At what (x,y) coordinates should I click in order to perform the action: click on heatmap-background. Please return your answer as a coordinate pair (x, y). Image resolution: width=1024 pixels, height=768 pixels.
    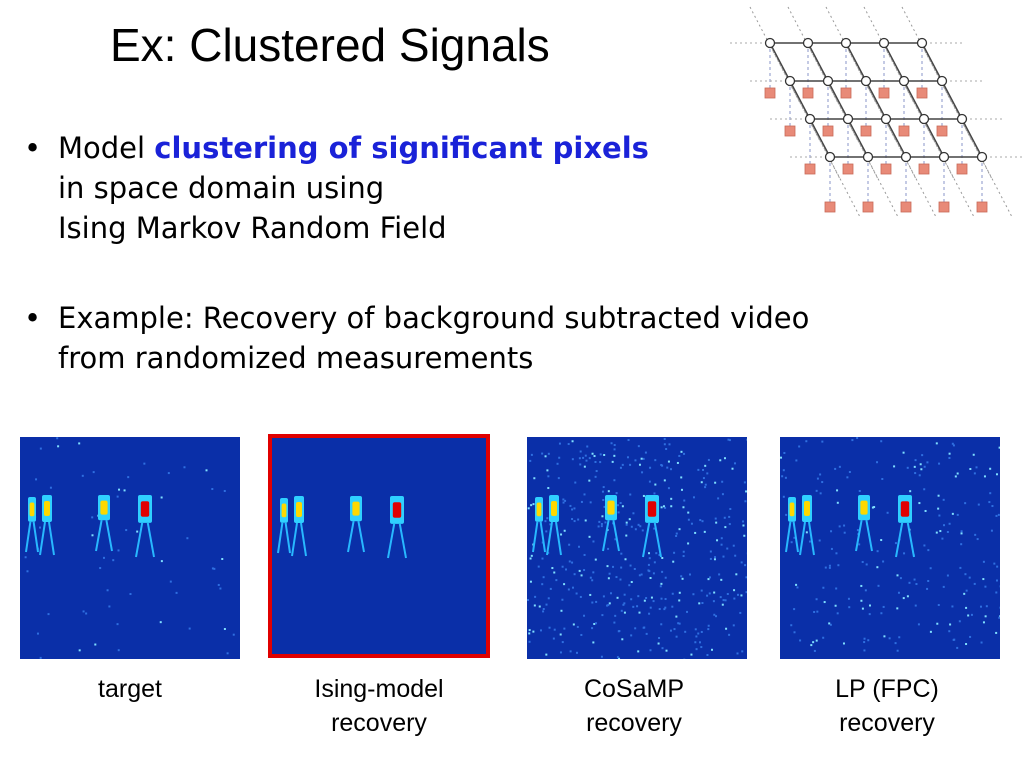
    Looking at the image, I should click on (637, 548).